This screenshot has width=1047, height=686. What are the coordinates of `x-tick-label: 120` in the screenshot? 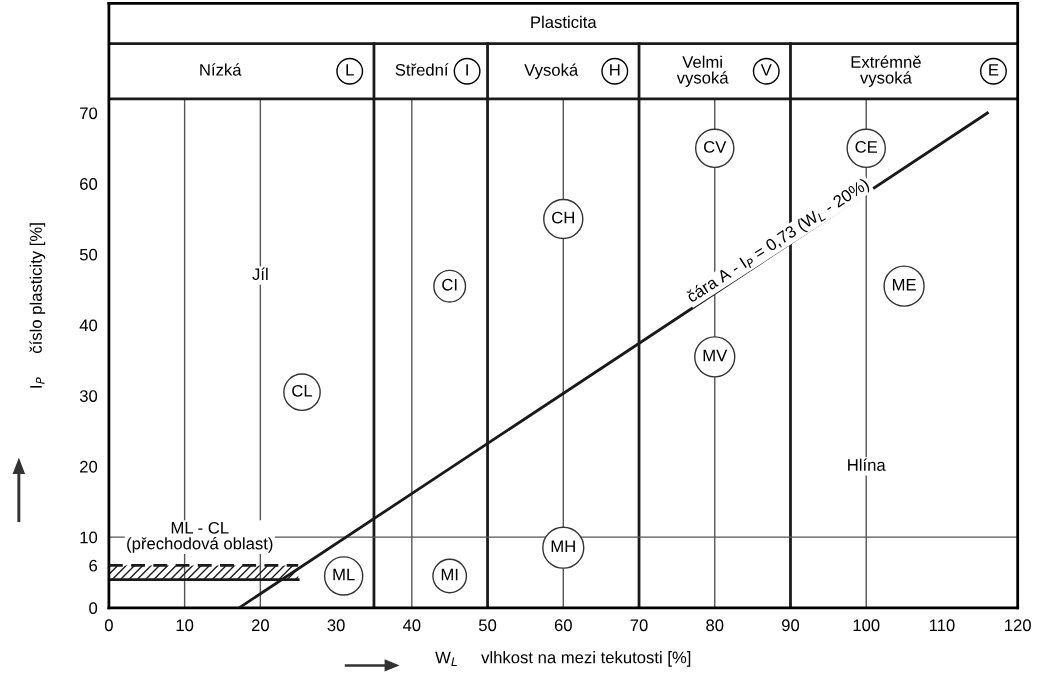 It's located at (1018, 625).